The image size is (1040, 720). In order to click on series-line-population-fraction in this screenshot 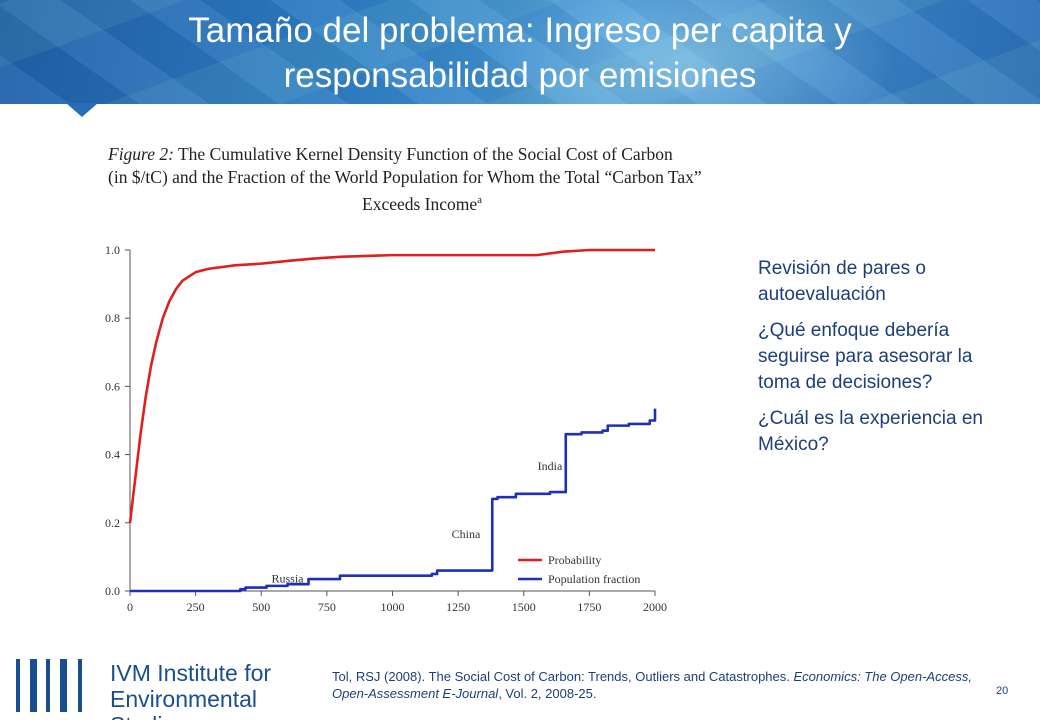, I will do `click(393, 500)`.